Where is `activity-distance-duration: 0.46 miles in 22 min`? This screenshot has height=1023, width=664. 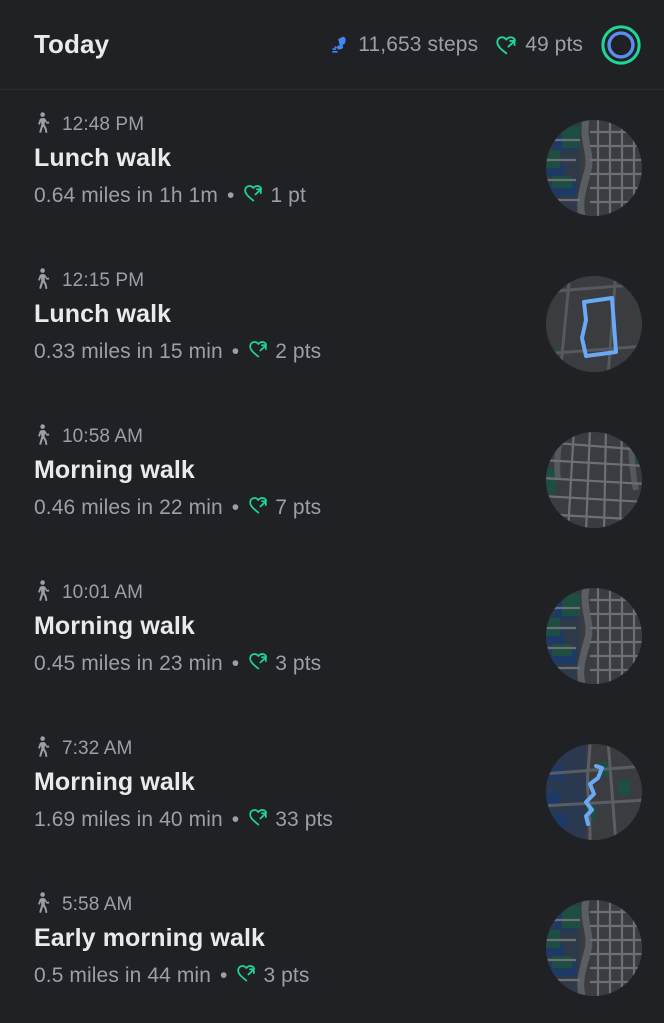 activity-distance-duration: 0.46 miles in 22 min is located at coordinates (128, 507).